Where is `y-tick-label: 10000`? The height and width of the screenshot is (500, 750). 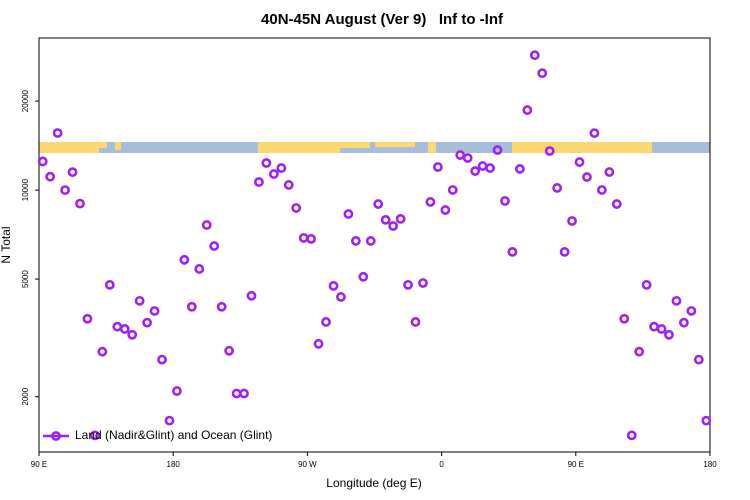
y-tick-label: 10000 is located at coordinates (25, 189).